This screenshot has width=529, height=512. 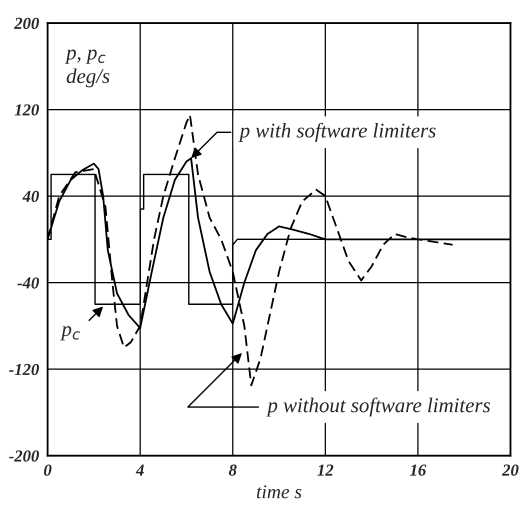 What do you see at coordinates (26, 23) in the screenshot?
I see `y-tick-label: 200` at bounding box center [26, 23].